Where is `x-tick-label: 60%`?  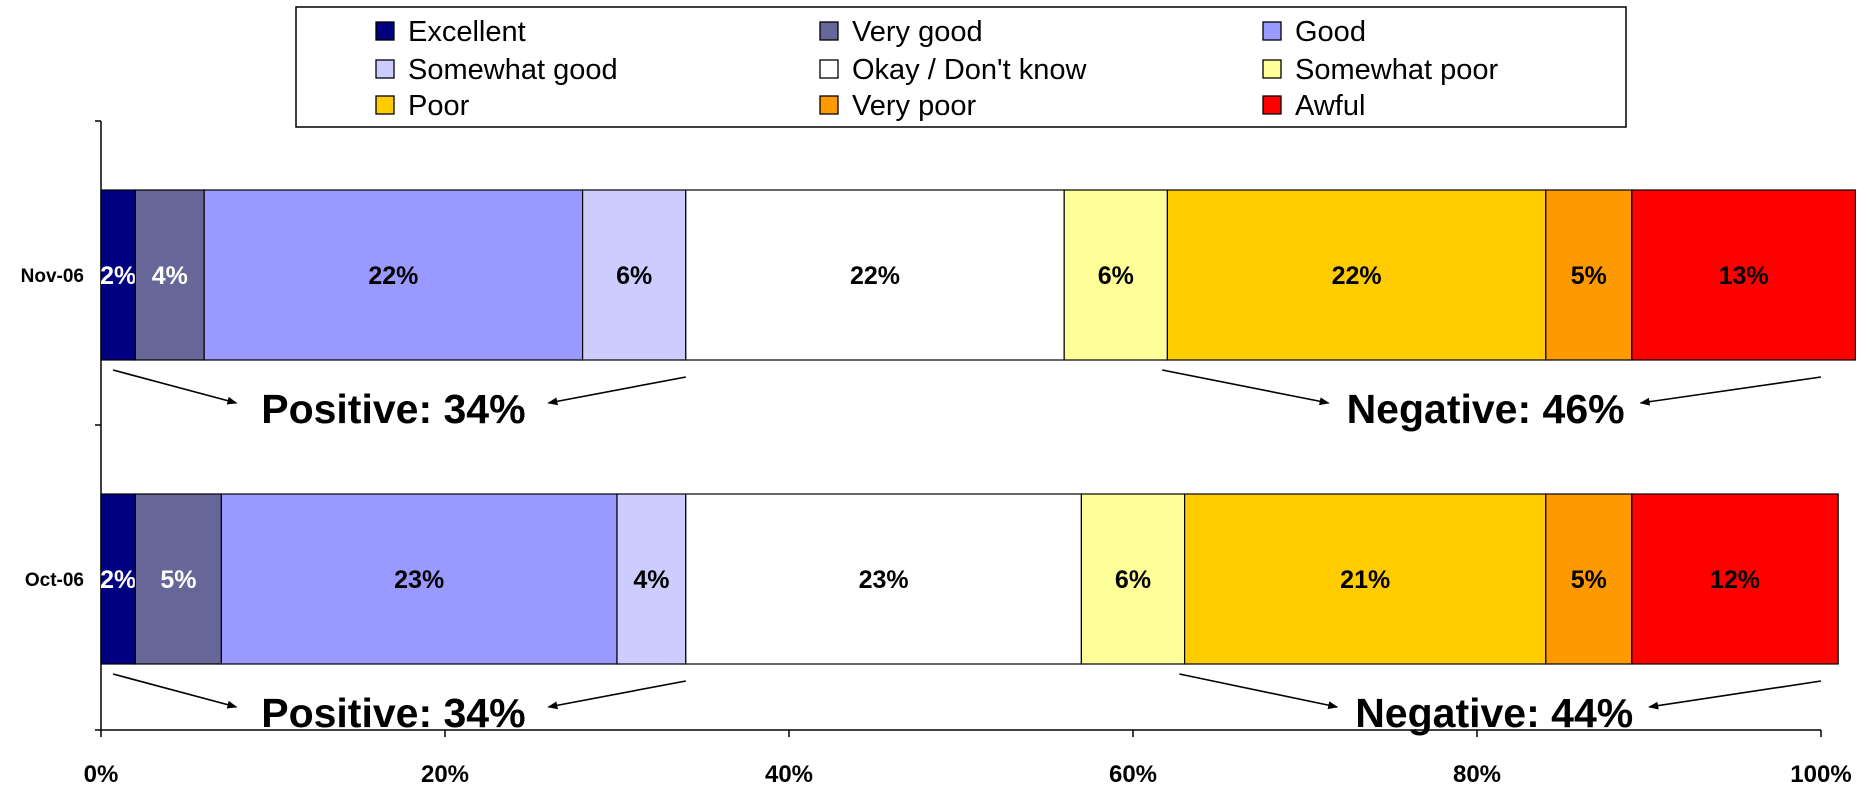 x-tick-label: 60% is located at coordinates (1133, 773).